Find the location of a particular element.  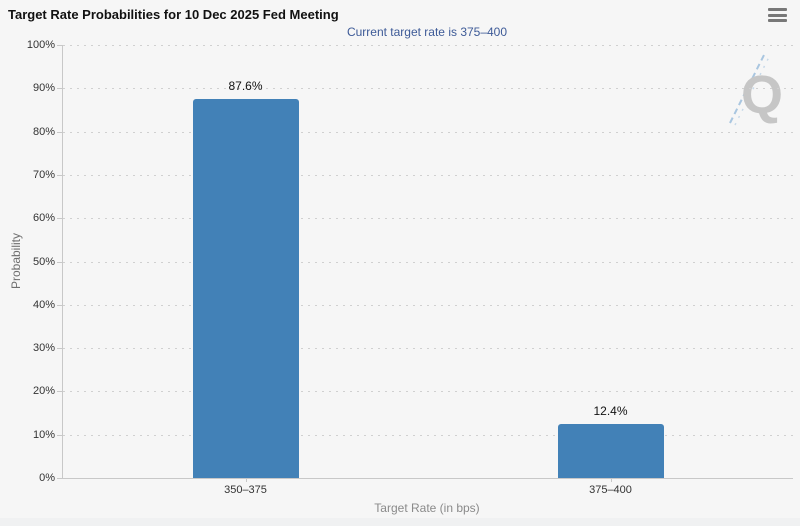

chart-subtitle: Current target rate is 375–400 is located at coordinates (427, 32).